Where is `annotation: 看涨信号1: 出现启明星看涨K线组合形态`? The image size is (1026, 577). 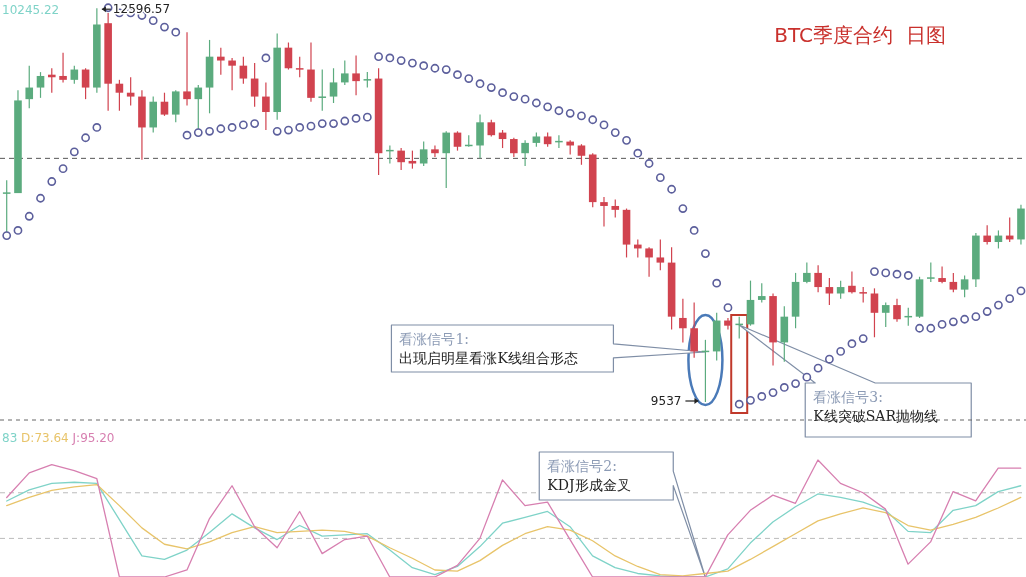 annotation: 看涨信号1: 出现启明星看涨K线组合形态 is located at coordinates (488, 348).